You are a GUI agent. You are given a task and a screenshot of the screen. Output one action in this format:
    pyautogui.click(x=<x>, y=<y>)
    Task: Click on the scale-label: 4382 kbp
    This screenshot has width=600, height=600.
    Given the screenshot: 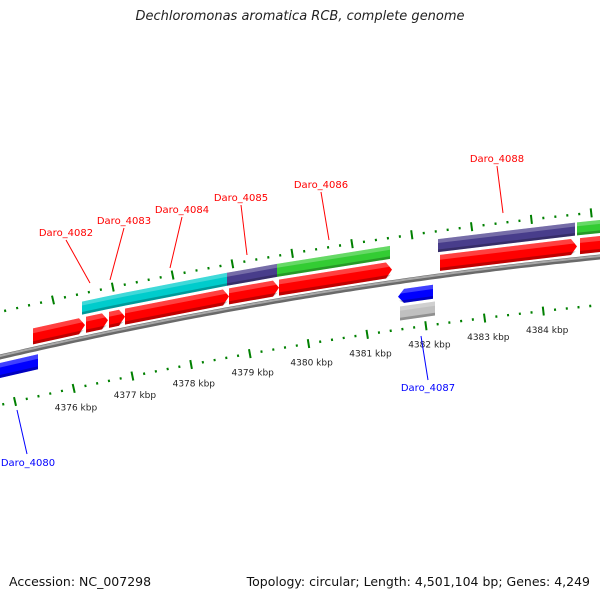 What is the action you would take?
    pyautogui.click(x=429, y=346)
    